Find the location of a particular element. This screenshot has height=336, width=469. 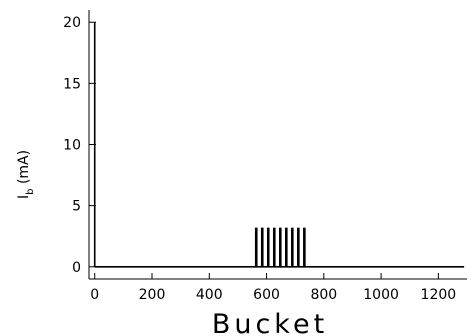

y-axis-title-main: I is located at coordinates (24, 197).